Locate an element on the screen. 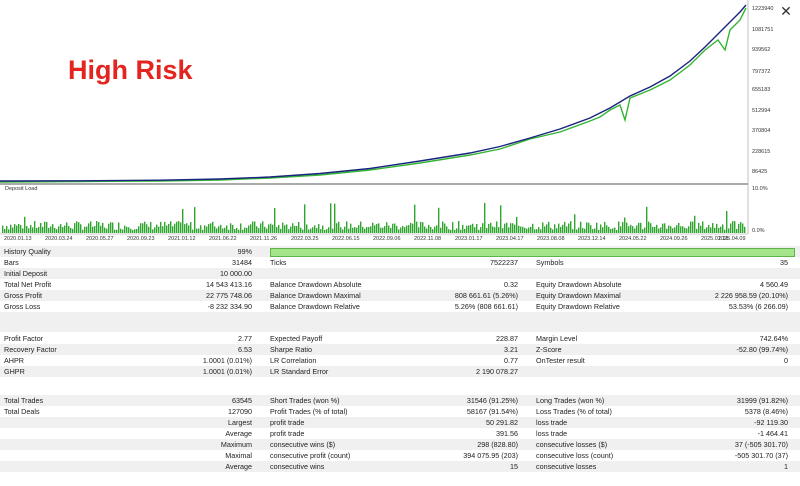  x-axis-label: 2022.11.08 is located at coordinates (428, 239).